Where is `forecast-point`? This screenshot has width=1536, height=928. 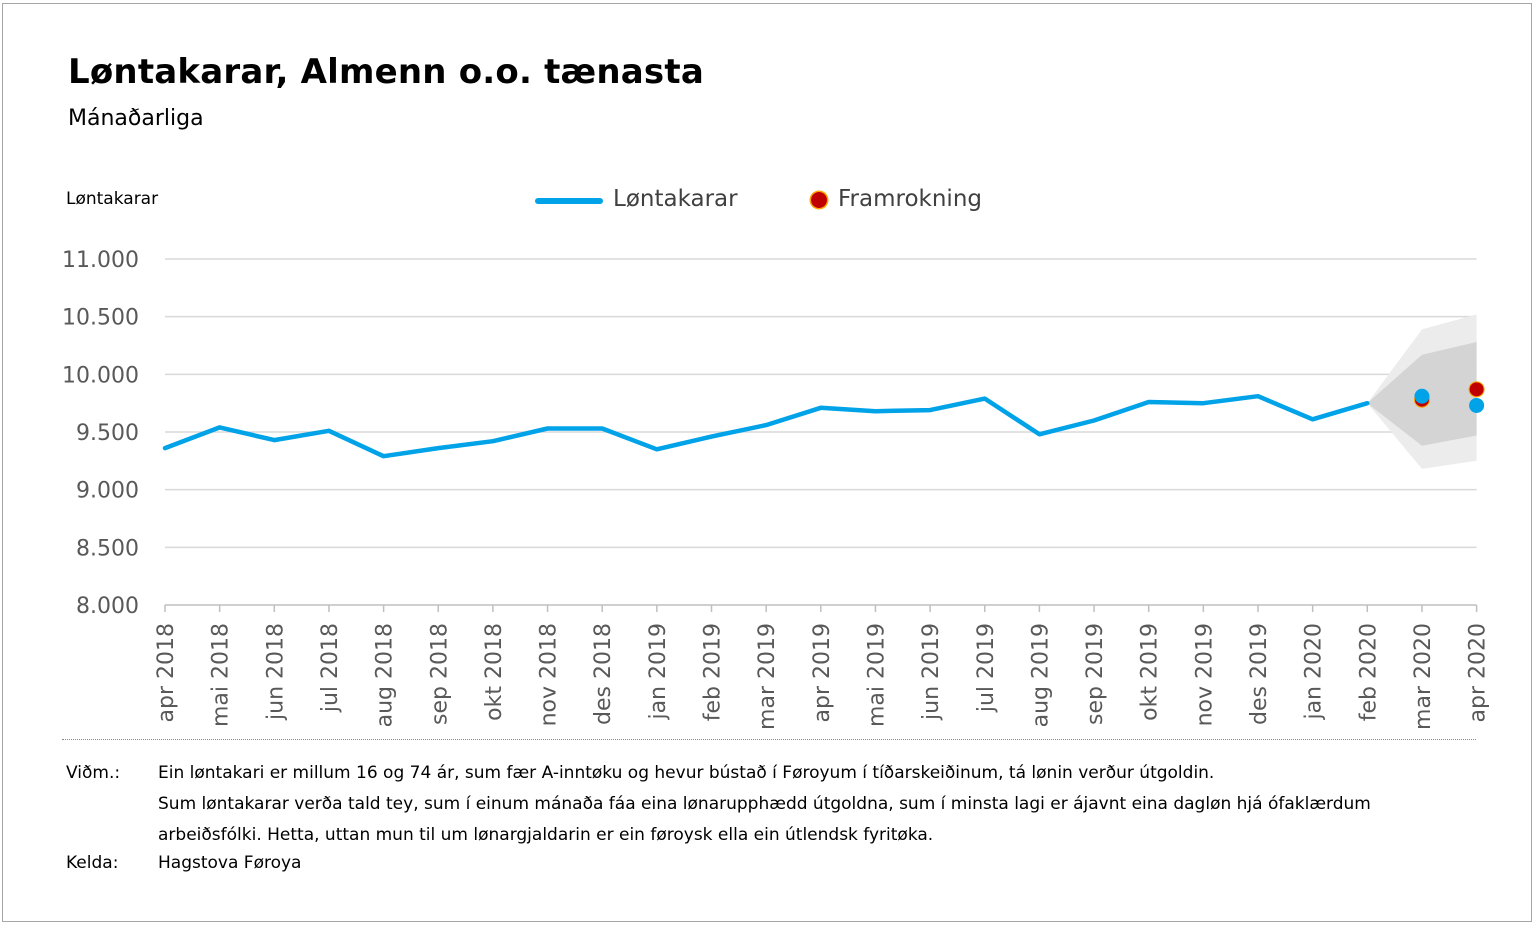 forecast-point is located at coordinates (1476, 389).